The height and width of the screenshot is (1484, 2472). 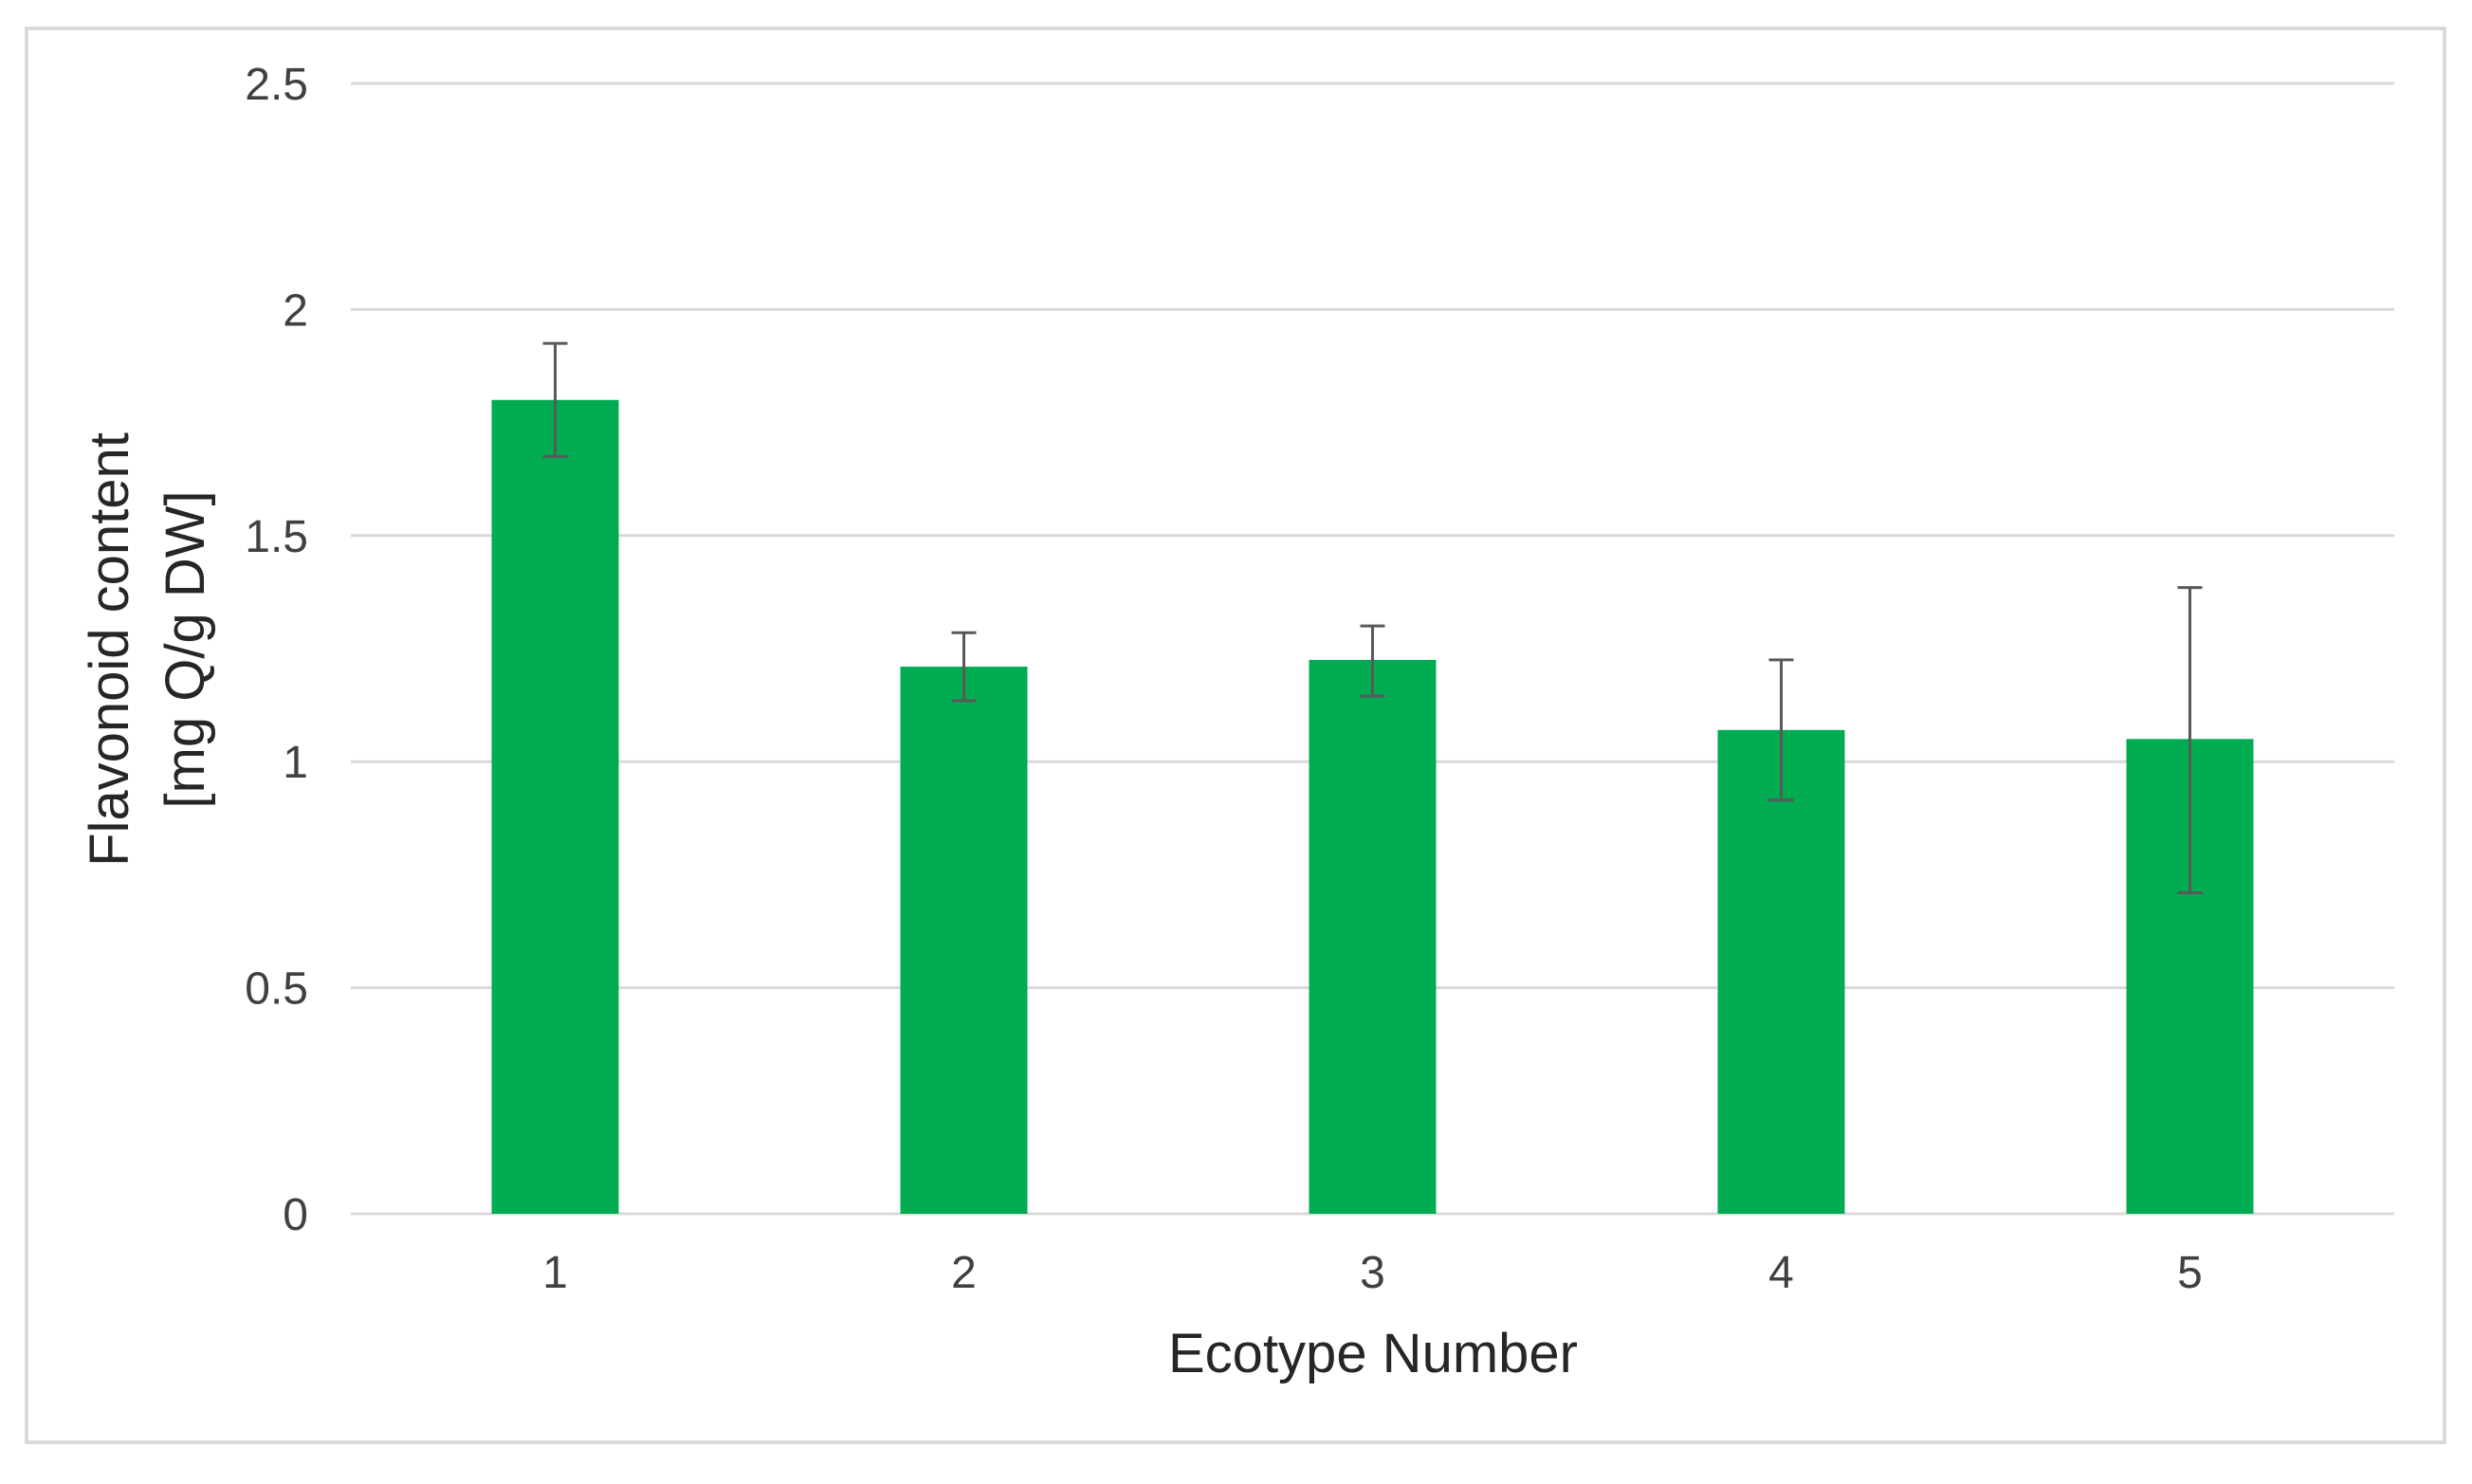 I want to click on y-tick-label: 0, so click(x=295, y=1215).